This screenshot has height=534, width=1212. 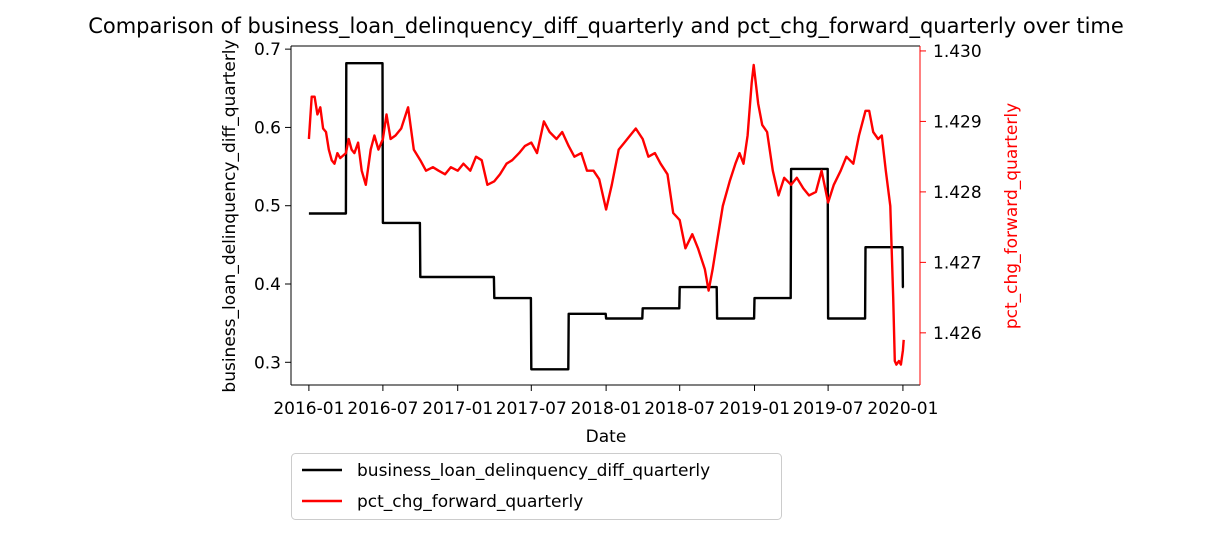 What do you see at coordinates (267, 128) in the screenshot?
I see `left-y-tick-label: 0.6` at bounding box center [267, 128].